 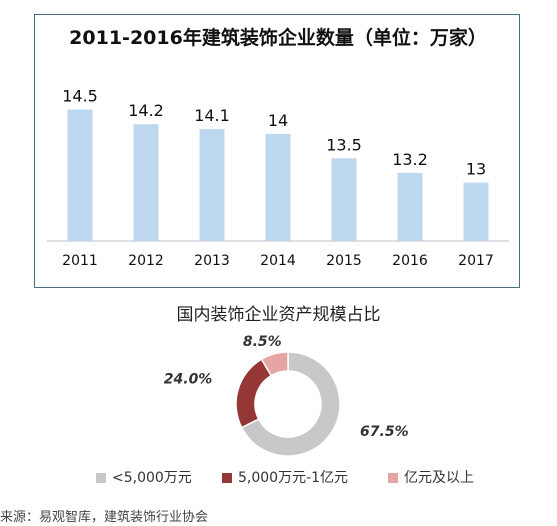 What do you see at coordinates (278, 261) in the screenshot?
I see `x-tick-label: 2014` at bounding box center [278, 261].